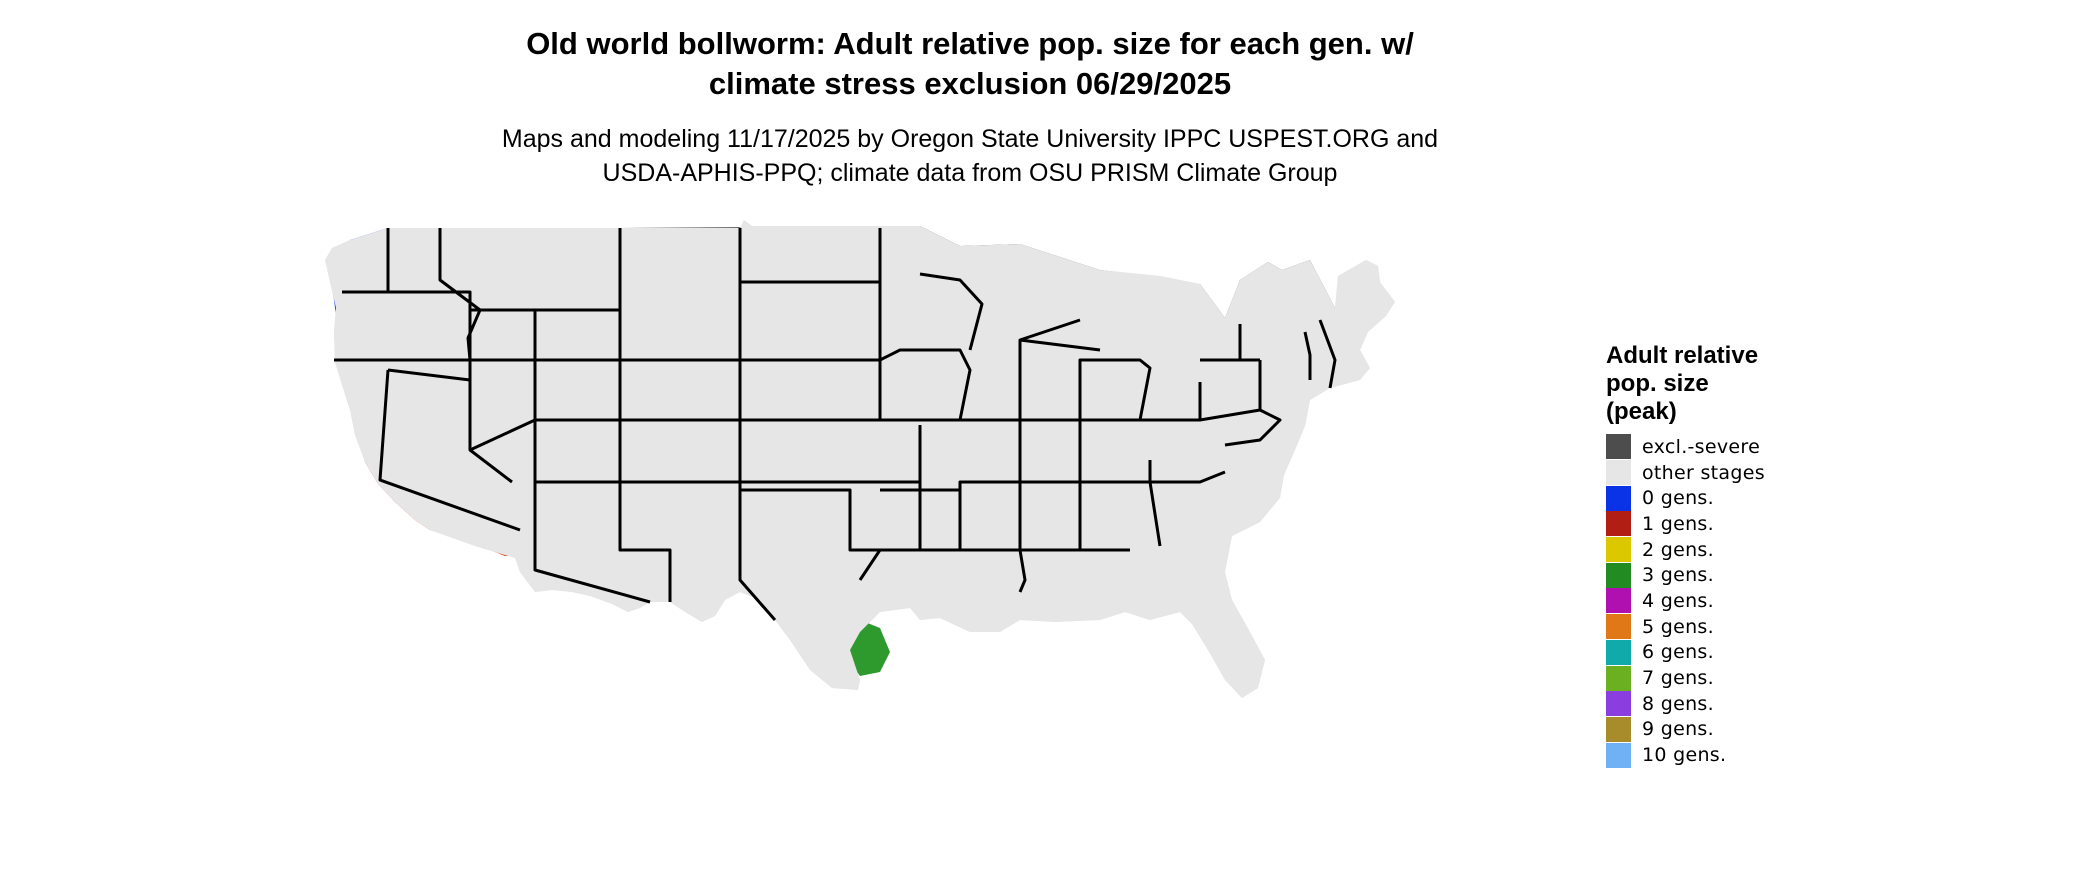 The height and width of the screenshot is (892, 2100). I want to click on legend-item: 5 gens., so click(1721, 627).